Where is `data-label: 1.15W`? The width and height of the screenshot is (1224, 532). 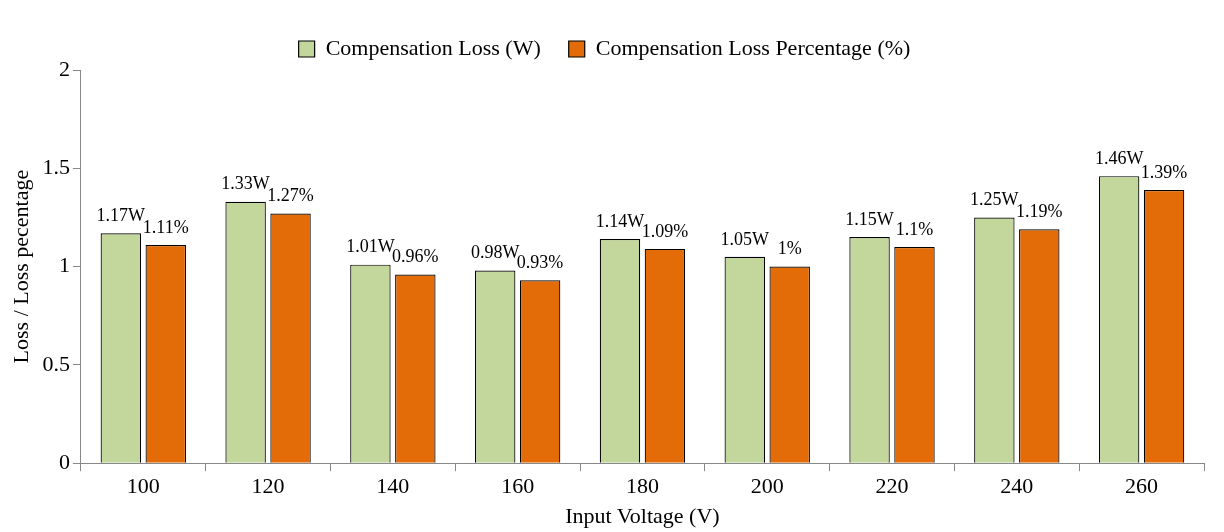 data-label: 1.15W is located at coordinates (869, 218).